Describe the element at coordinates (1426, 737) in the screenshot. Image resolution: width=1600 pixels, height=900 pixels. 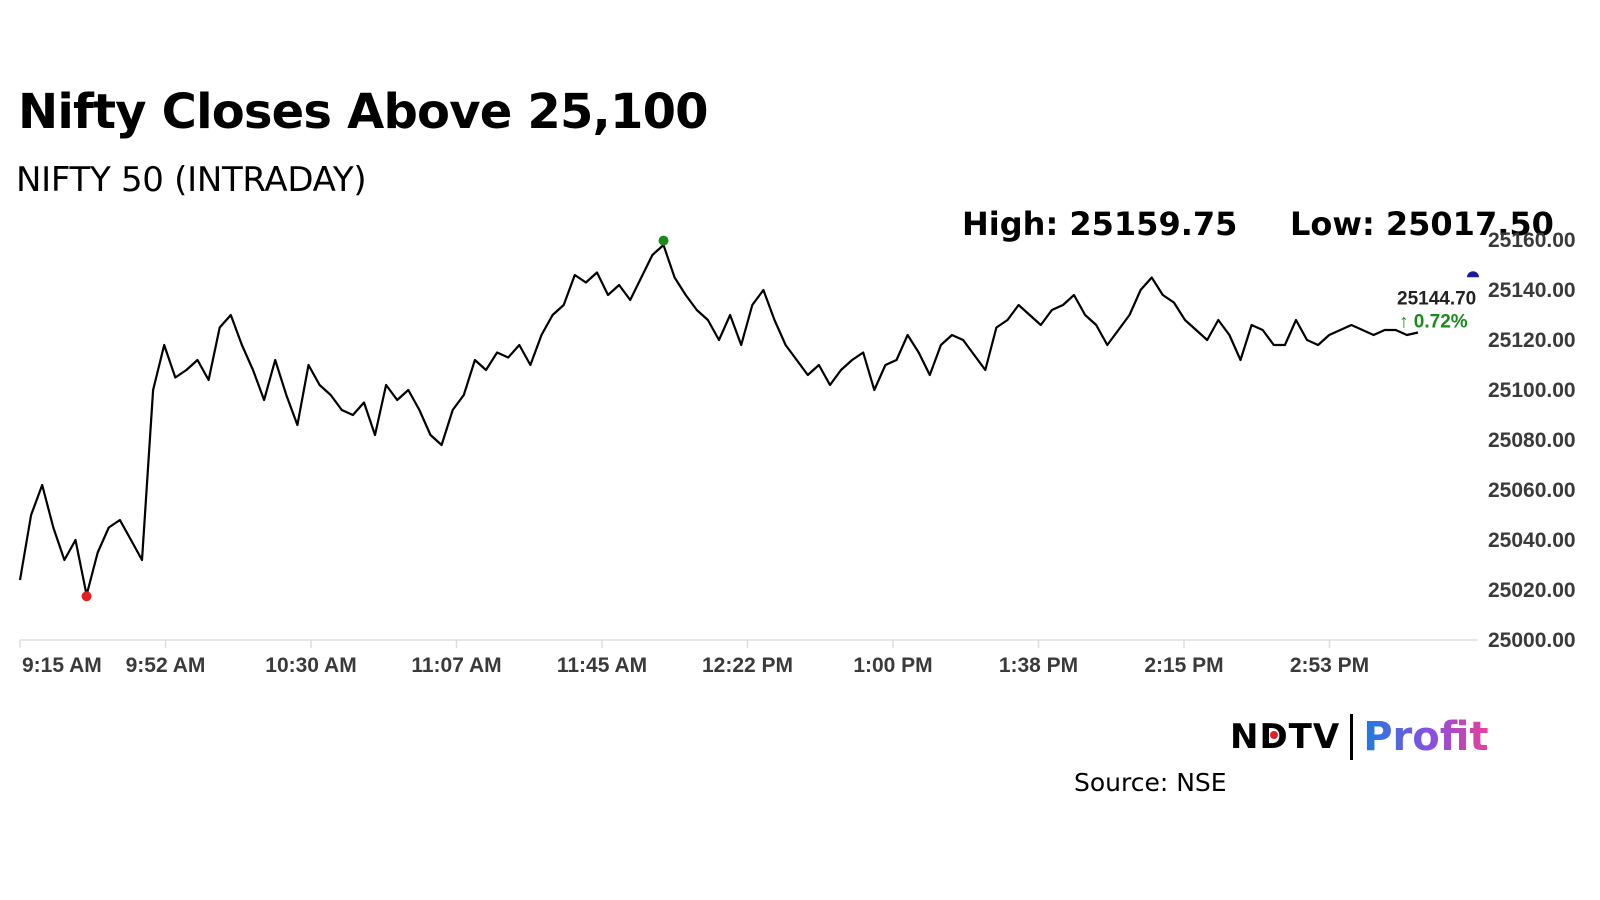
I see `logo-profit-text: Profit` at that location.